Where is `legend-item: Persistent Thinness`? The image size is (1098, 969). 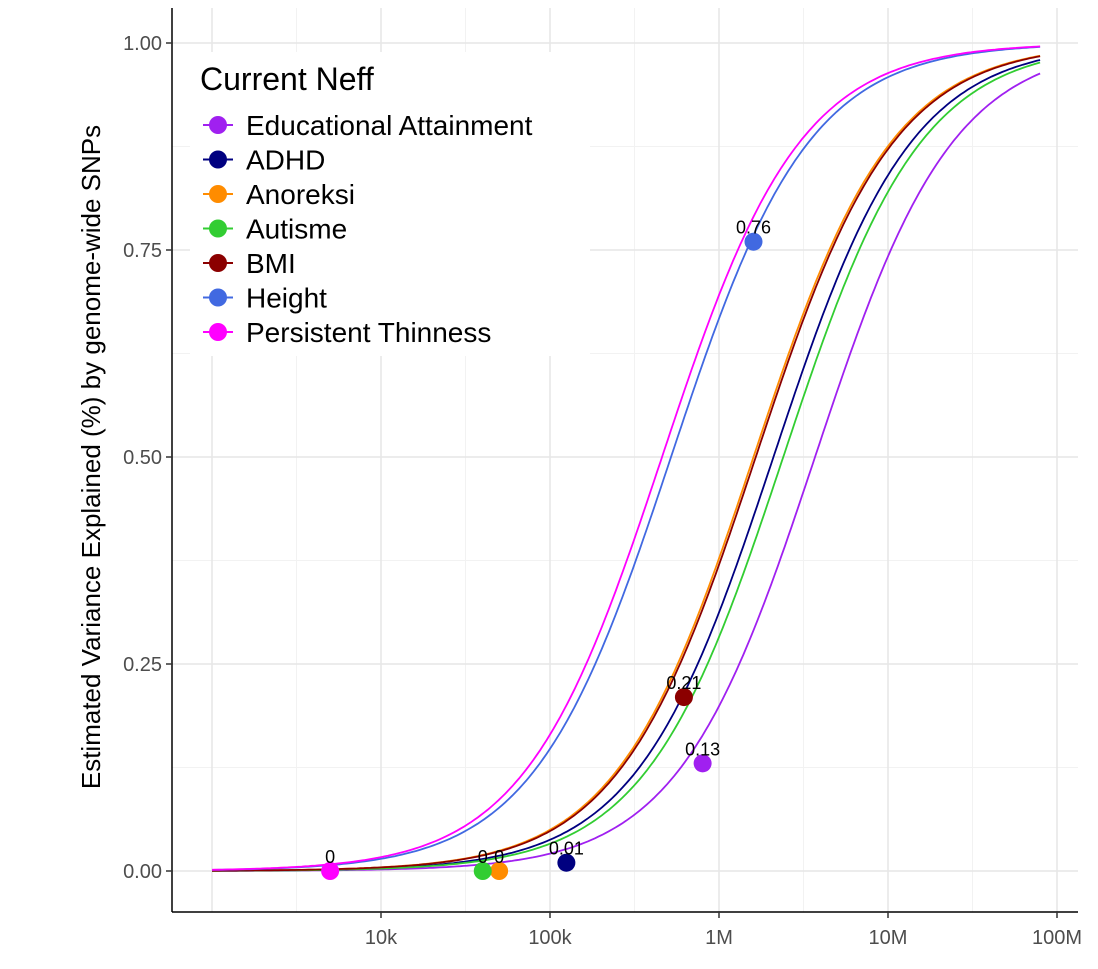 legend-item: Persistent Thinness is located at coordinates (347, 332).